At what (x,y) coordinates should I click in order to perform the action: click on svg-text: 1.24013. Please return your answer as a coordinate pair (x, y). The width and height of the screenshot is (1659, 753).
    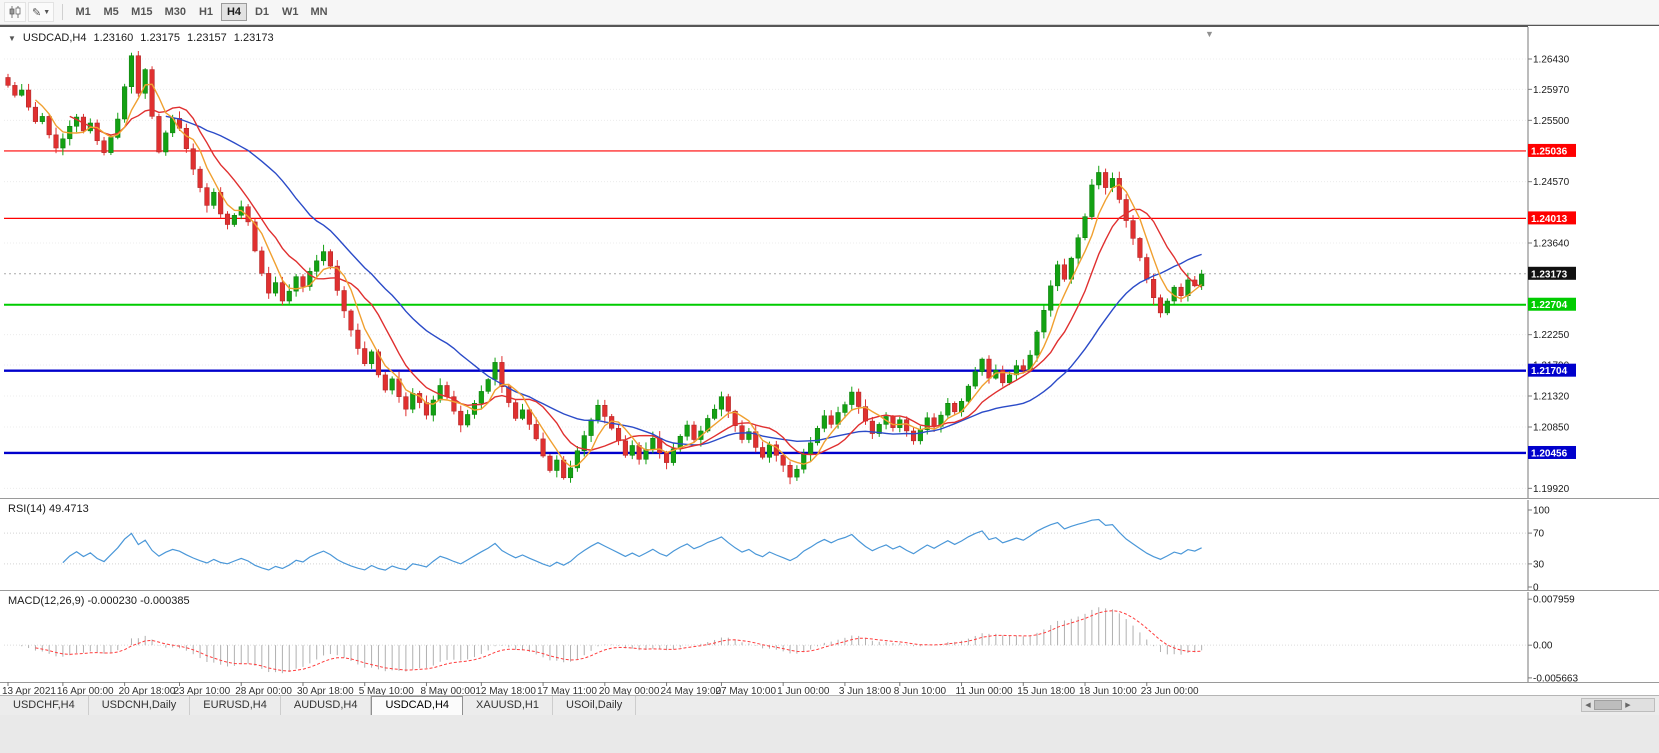
    Looking at the image, I should click on (1549, 219).